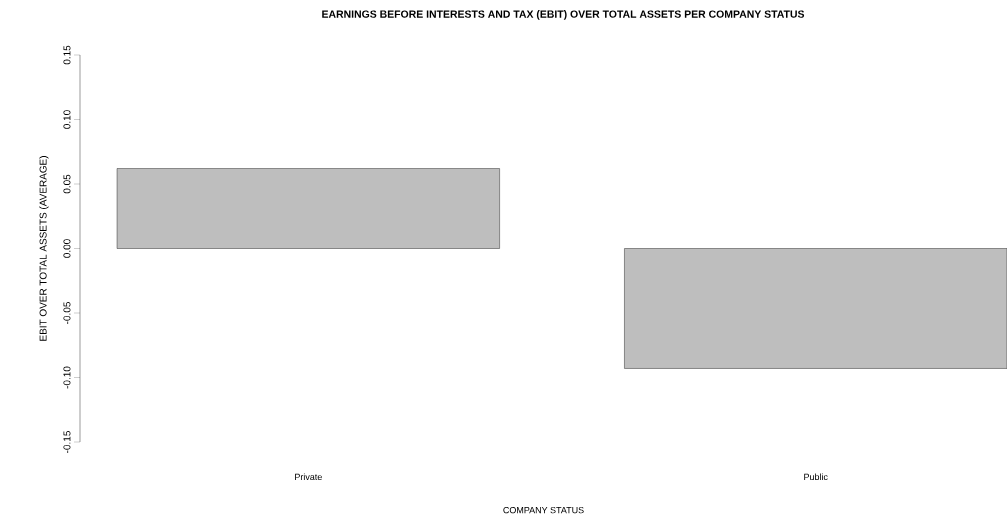  Describe the element at coordinates (67, 248) in the screenshot. I see `y-tick-label: 0.00` at that location.